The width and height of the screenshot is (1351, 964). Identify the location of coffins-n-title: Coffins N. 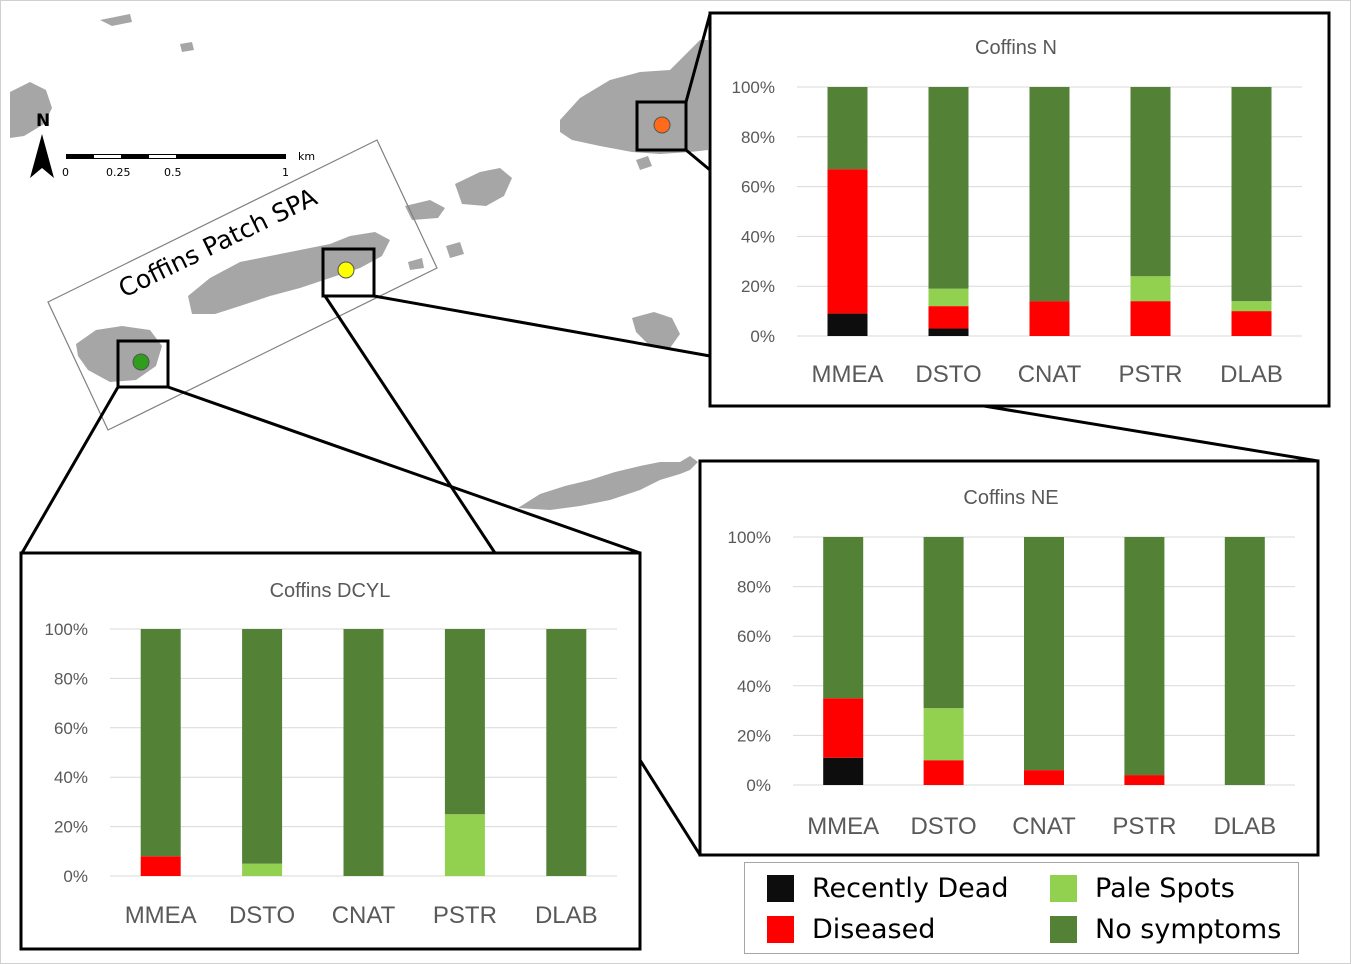
(1016, 48).